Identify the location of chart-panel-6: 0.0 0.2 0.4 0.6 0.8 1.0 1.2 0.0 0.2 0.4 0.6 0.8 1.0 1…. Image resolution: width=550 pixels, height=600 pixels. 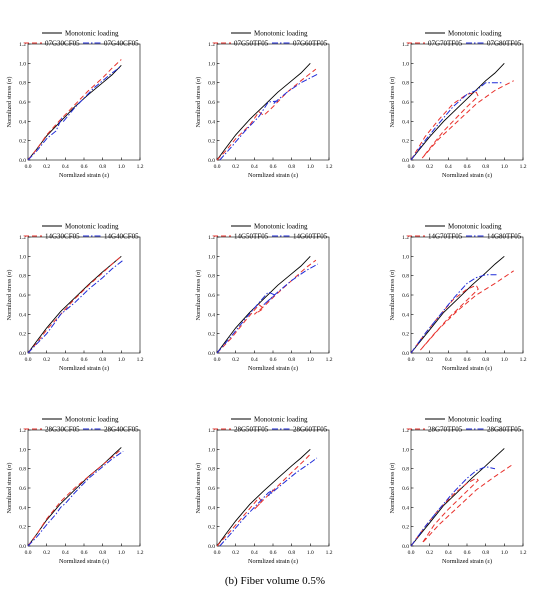
(458, 298).